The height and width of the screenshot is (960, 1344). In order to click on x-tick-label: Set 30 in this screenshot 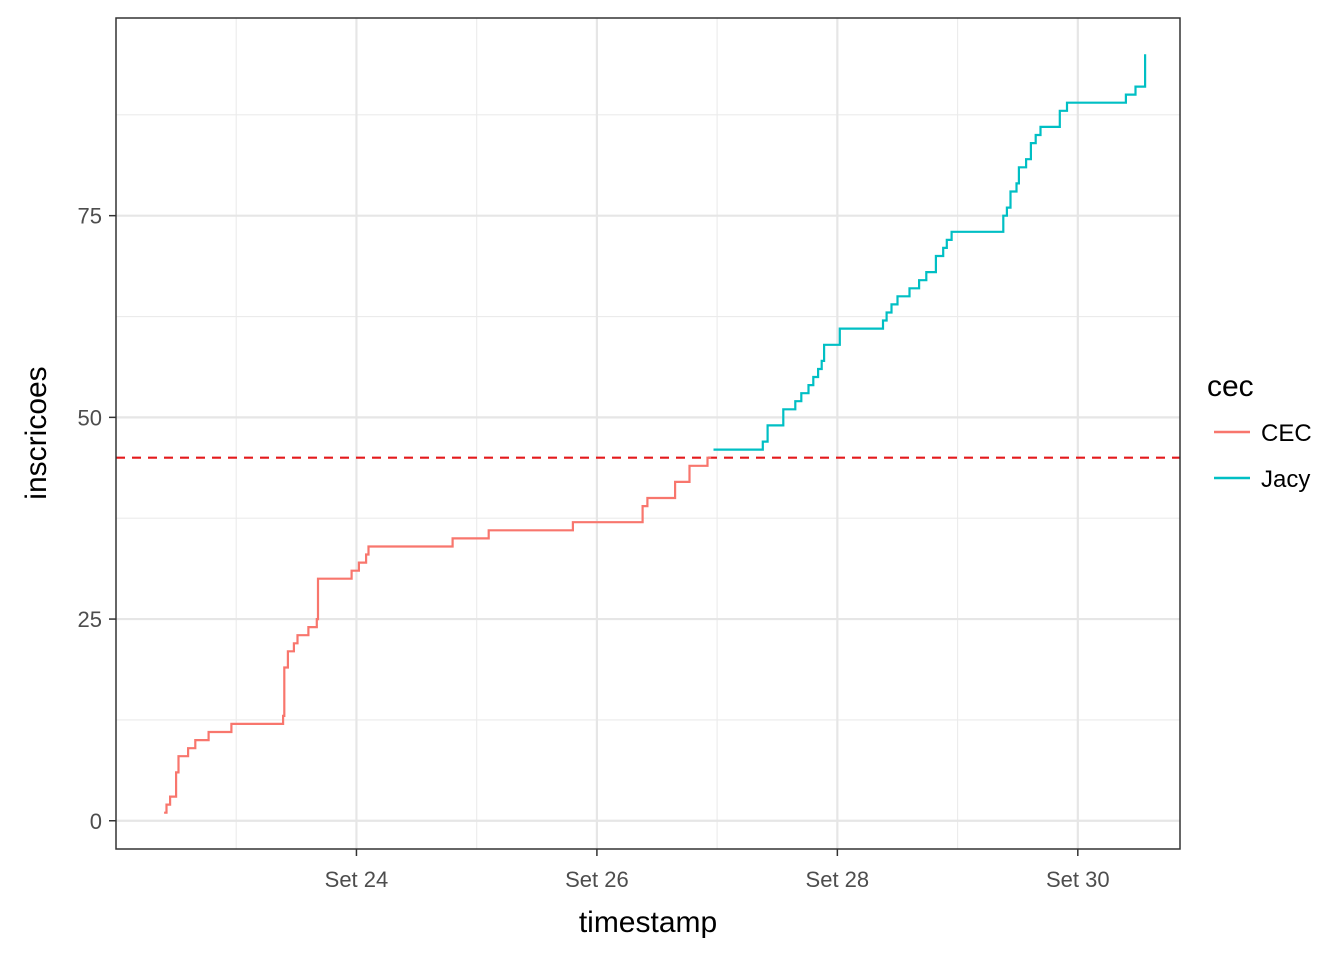, I will do `click(1078, 879)`.